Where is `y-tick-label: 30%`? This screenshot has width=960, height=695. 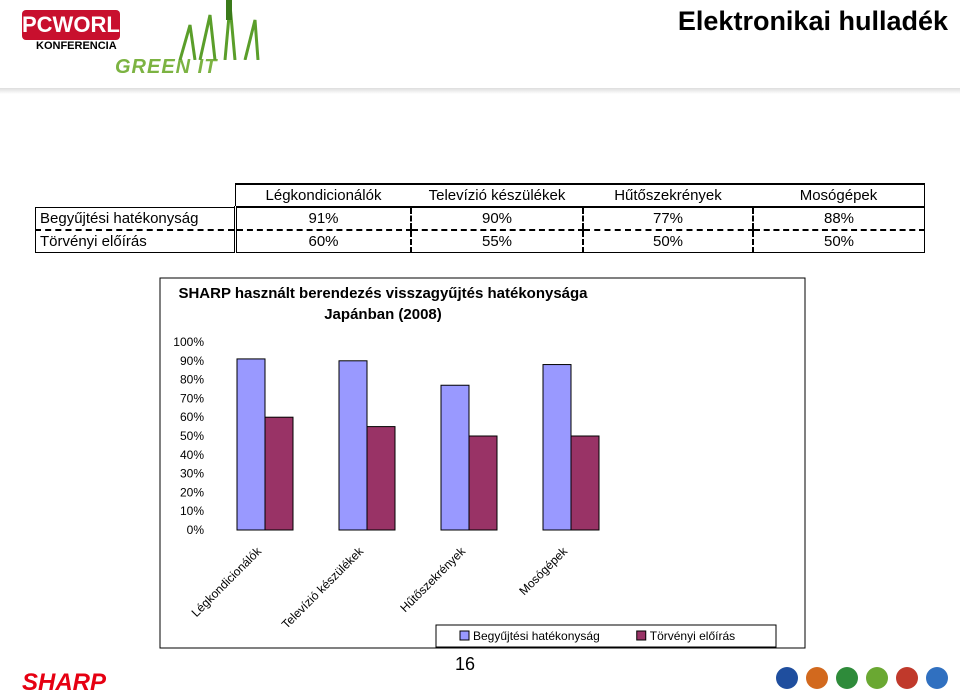 y-tick-label: 30% is located at coordinates (192, 474).